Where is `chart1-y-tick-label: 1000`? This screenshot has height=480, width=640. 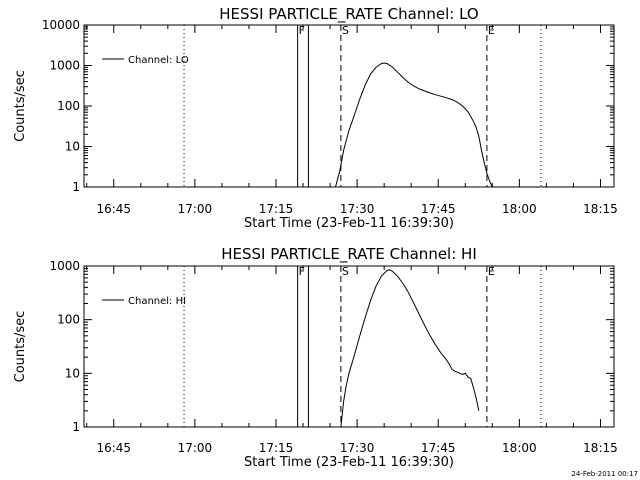
chart1-y-tick-label: 1000 is located at coordinates (64, 66).